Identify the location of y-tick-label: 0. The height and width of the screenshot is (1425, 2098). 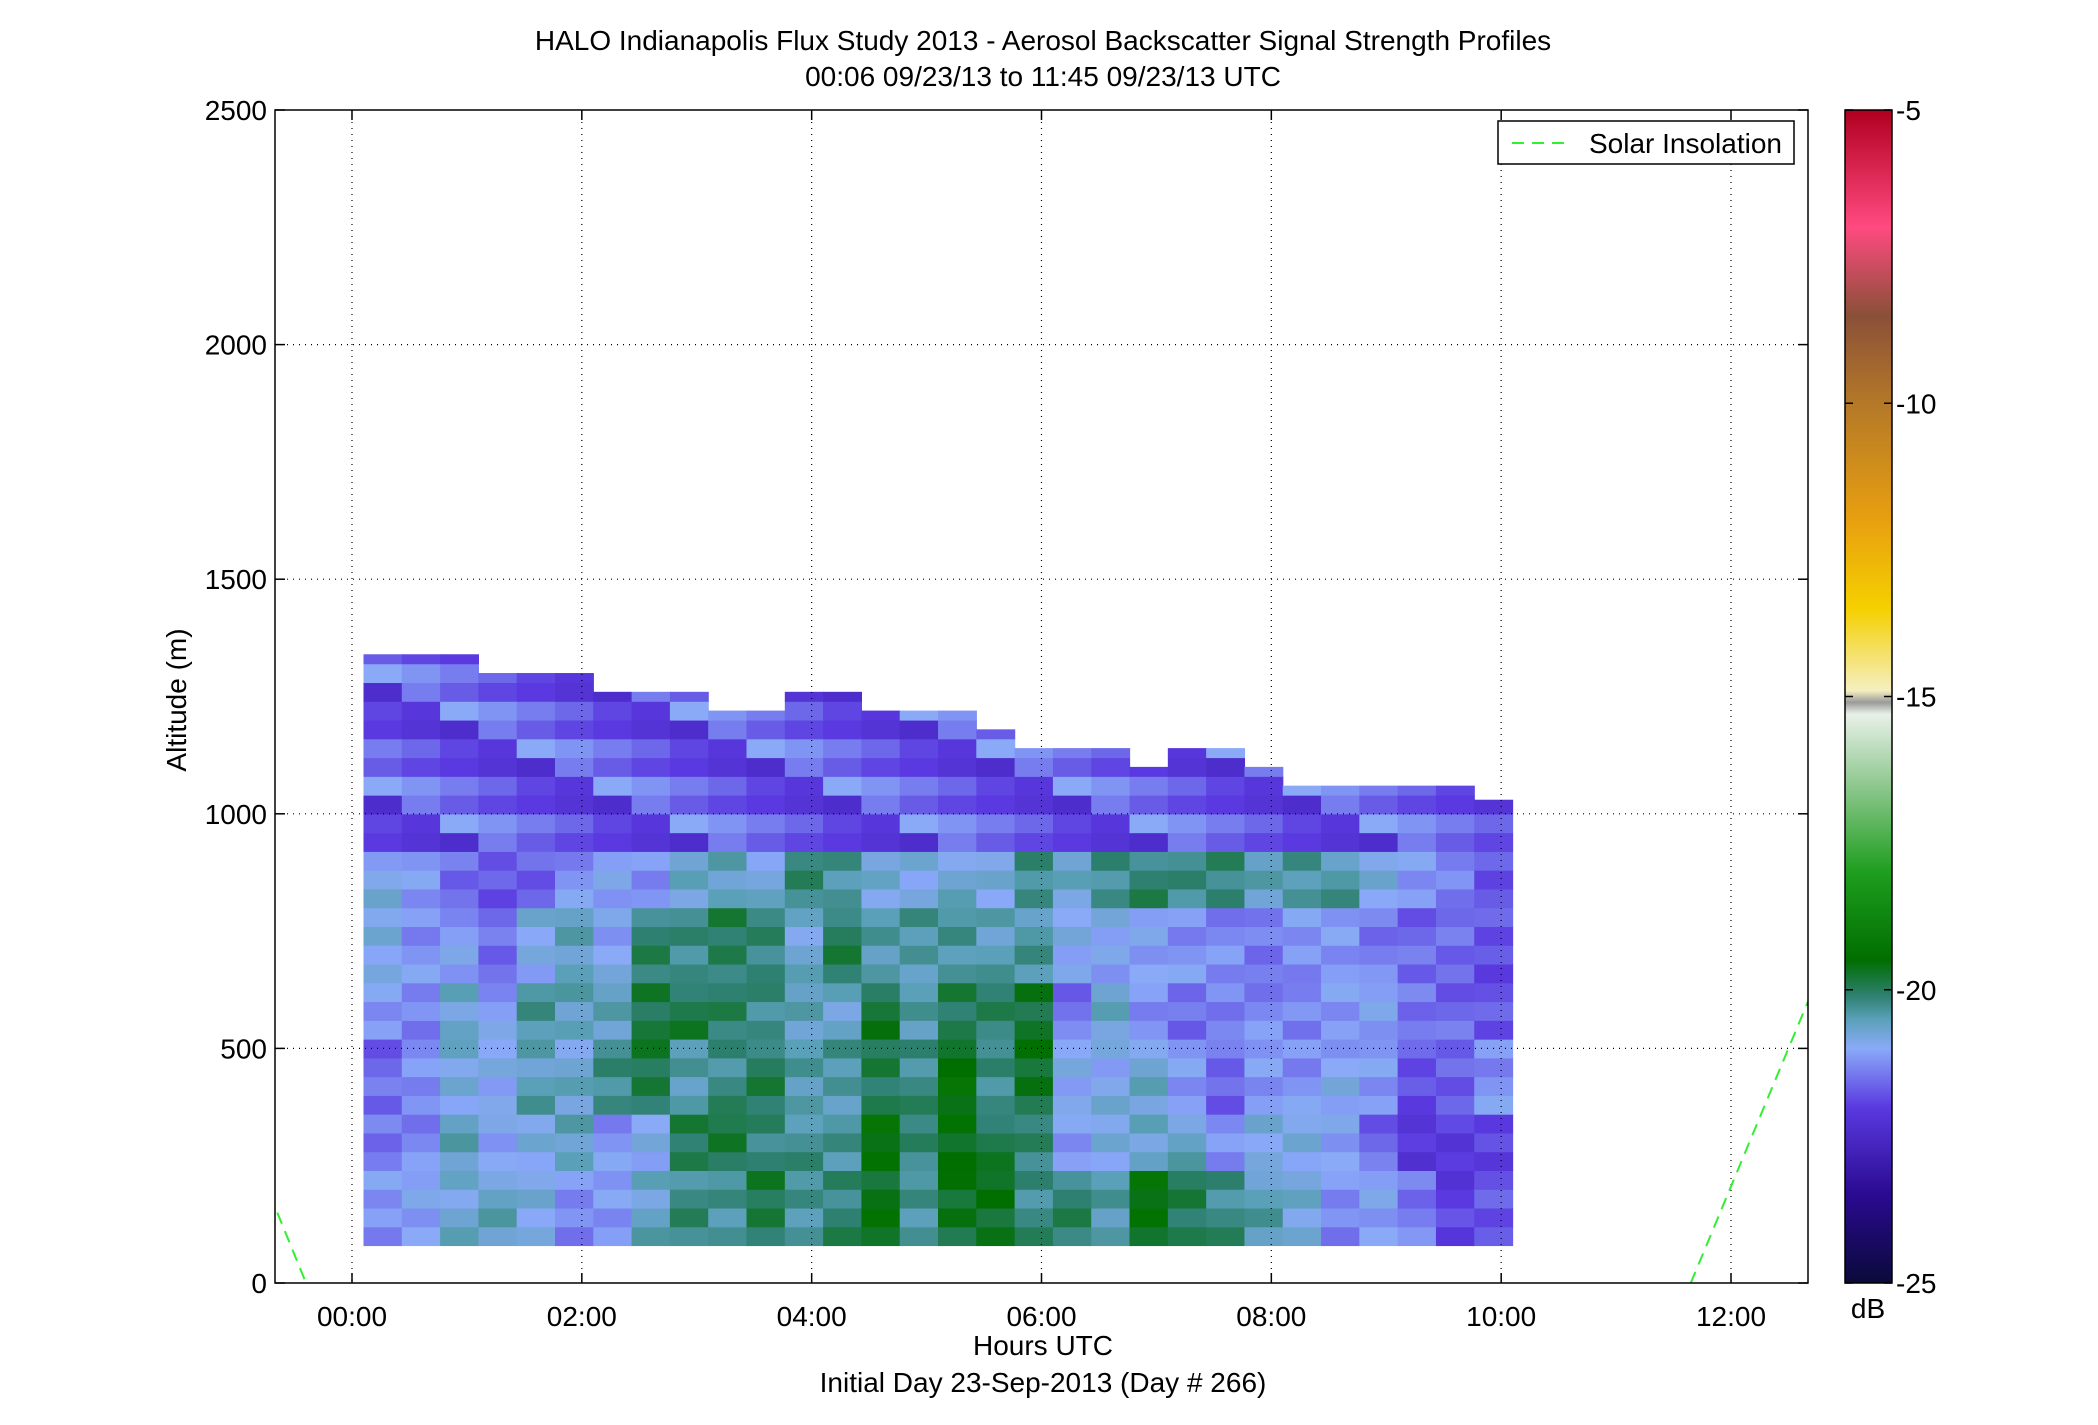
(259, 1283).